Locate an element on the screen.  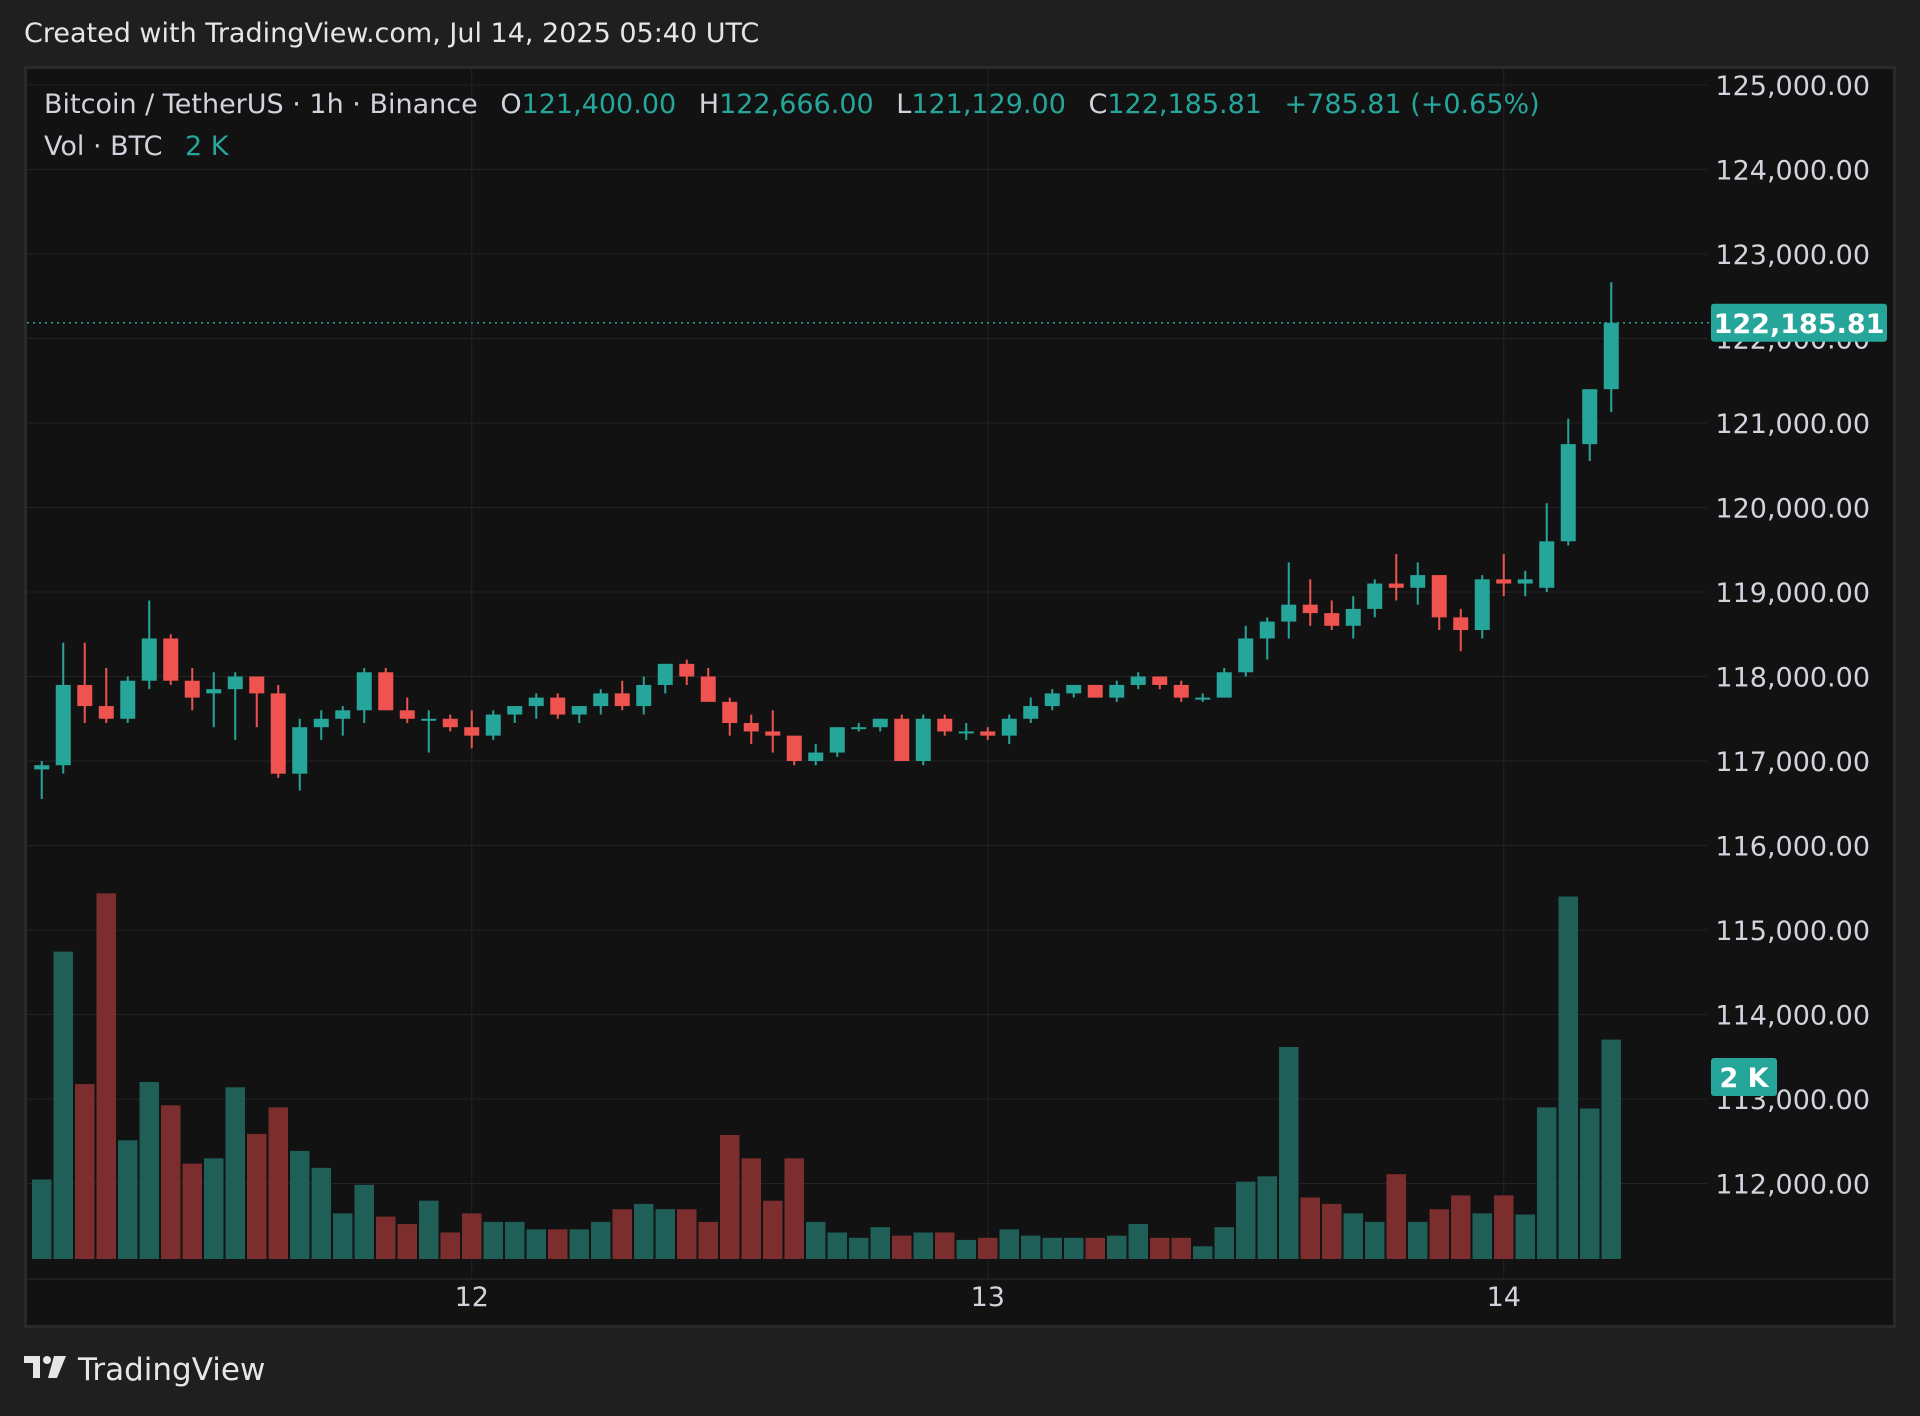
low-value: 121,129.00 is located at coordinates (988, 104).